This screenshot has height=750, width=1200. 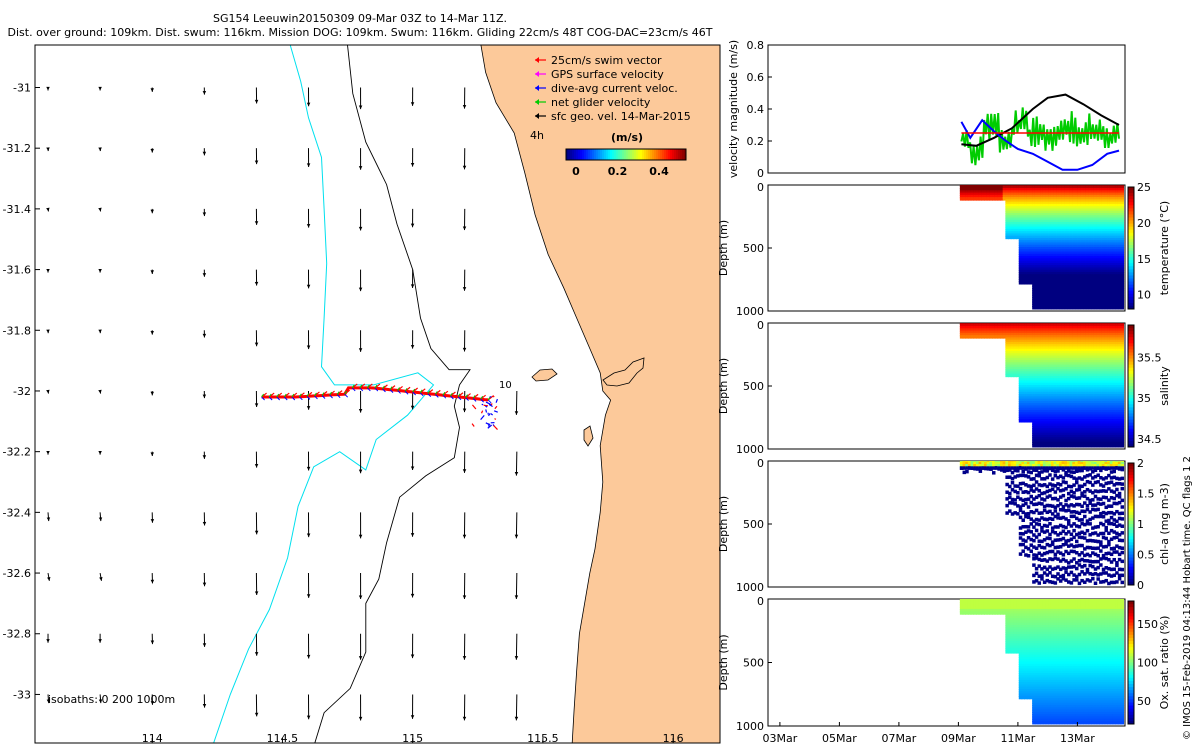 I want to click on geo-velocity-arrowhead, so click(x=152, y=703).